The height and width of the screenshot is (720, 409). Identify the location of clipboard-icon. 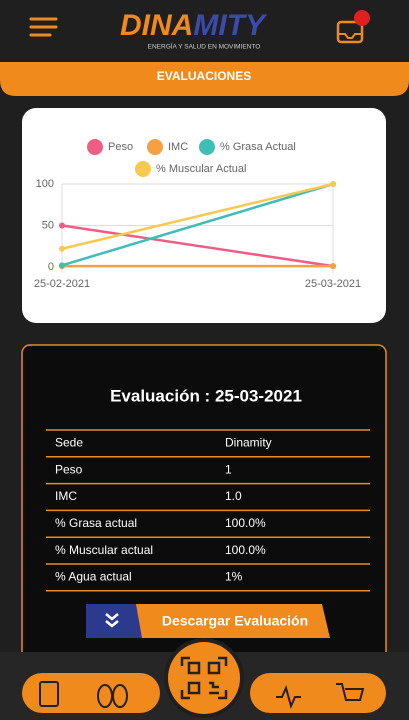
(49, 694).